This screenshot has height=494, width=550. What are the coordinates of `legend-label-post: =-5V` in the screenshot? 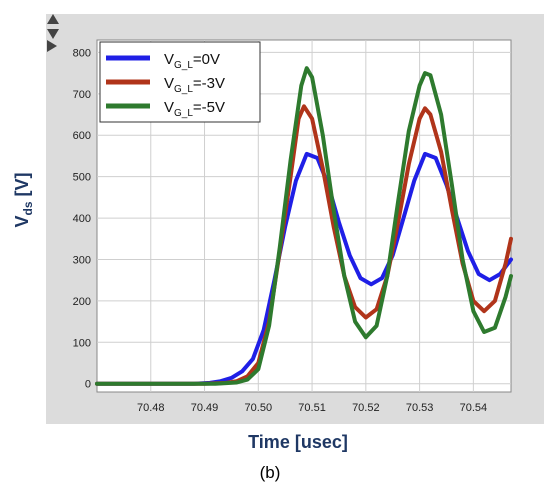 It's located at (209, 107).